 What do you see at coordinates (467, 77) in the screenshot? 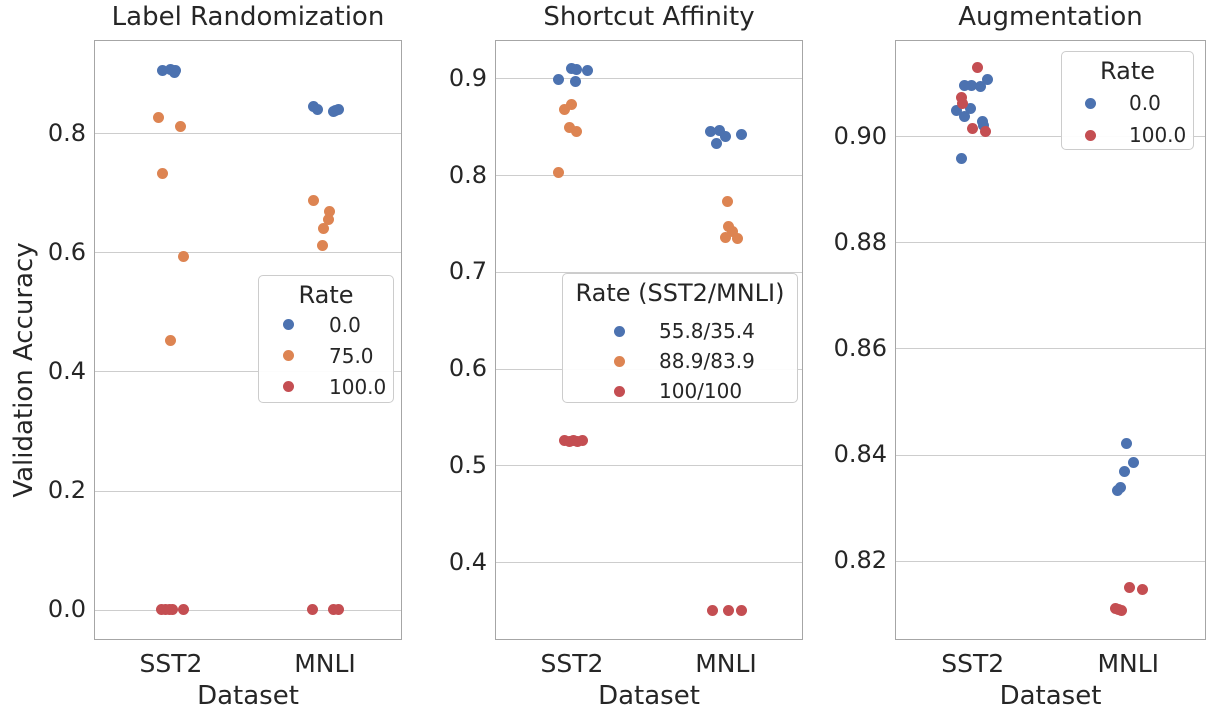
I see `y-tick-label: 0.9` at bounding box center [467, 77].